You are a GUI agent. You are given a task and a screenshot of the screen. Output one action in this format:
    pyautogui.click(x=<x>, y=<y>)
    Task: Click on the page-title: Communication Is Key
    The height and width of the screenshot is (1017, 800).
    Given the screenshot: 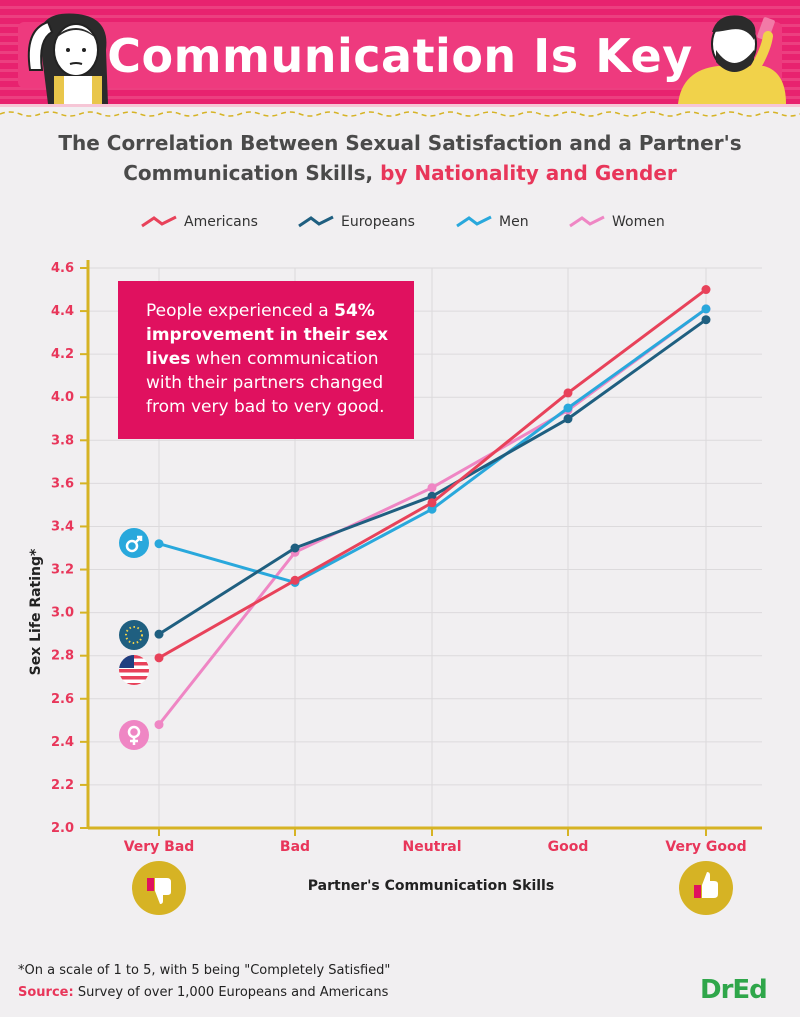 What is the action you would take?
    pyautogui.click(x=400, y=56)
    